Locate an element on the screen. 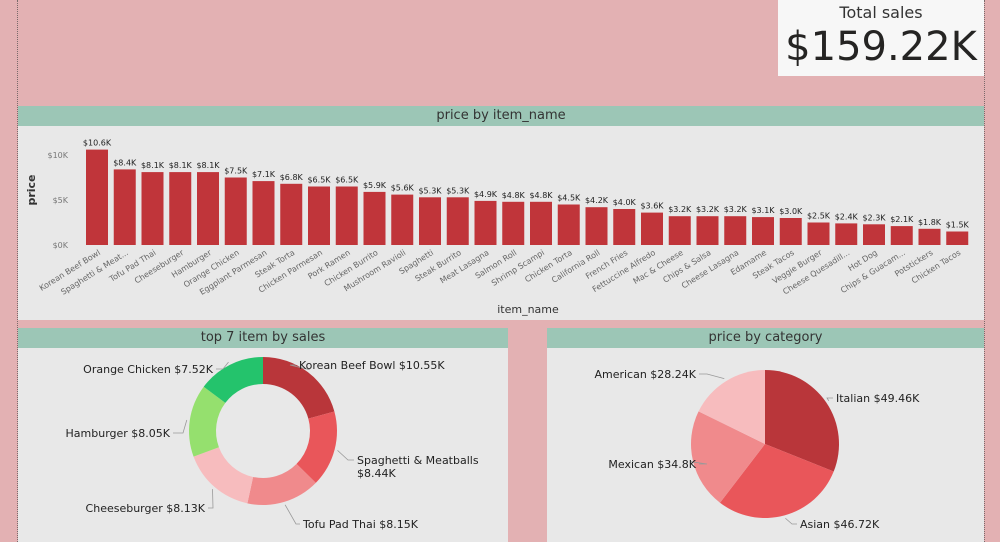 This screenshot has width=1000, height=542. y-axis-title: price is located at coordinates (31, 189).